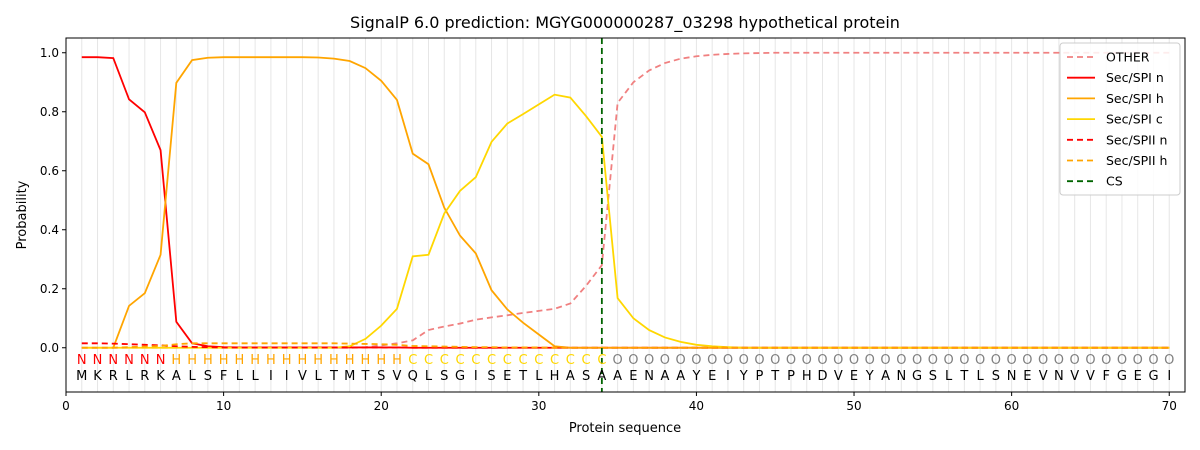  Describe the element at coordinates (1135, 98) in the screenshot. I see `legend-label: Sec/SPI h` at that location.